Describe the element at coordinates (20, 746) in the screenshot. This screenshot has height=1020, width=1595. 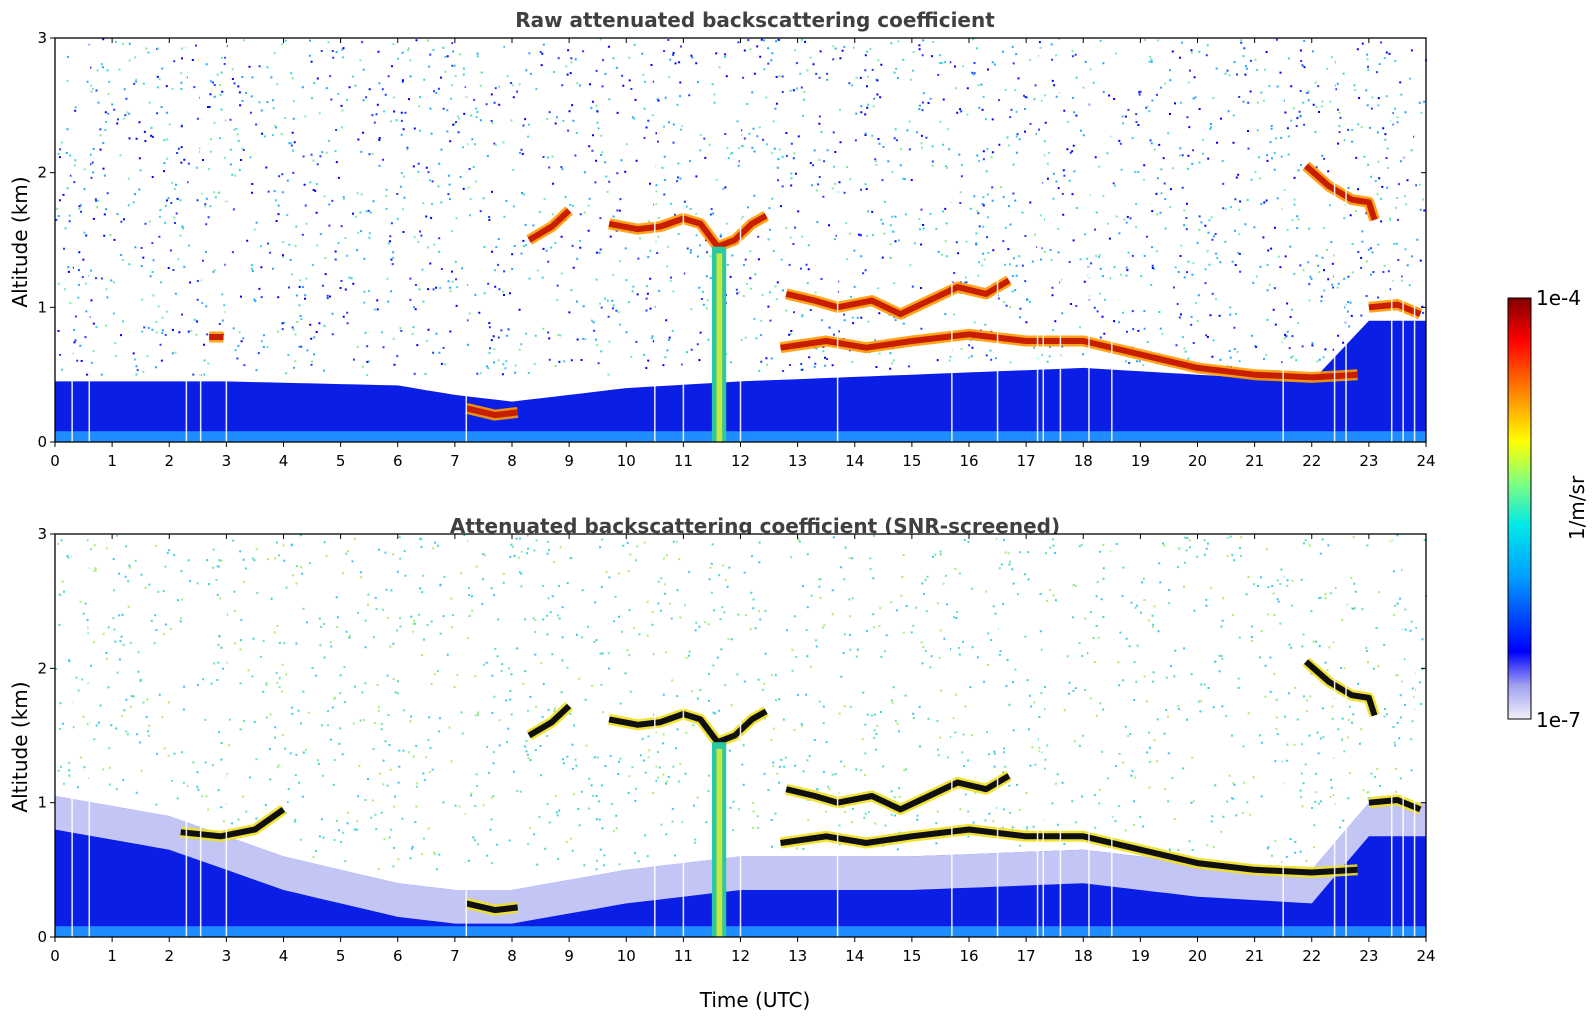
I see `y-axis-label-snr: Altitude (km)` at that location.